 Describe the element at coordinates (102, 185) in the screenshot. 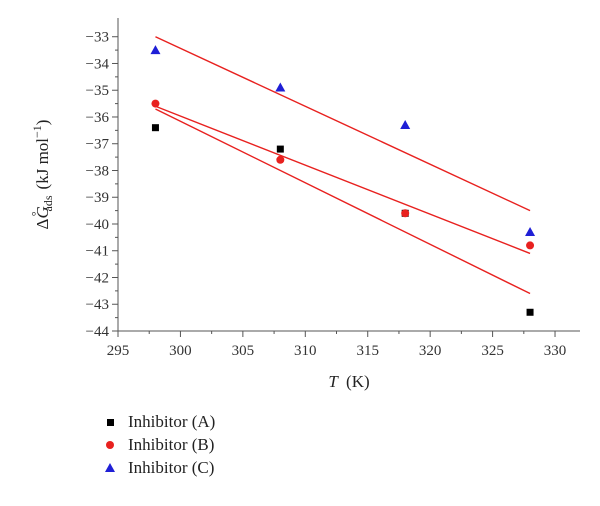

I see `y-ticks: −44 −43 −42 −41 −40 −39 −38 −37 −36 −35 −34 −33` at that location.